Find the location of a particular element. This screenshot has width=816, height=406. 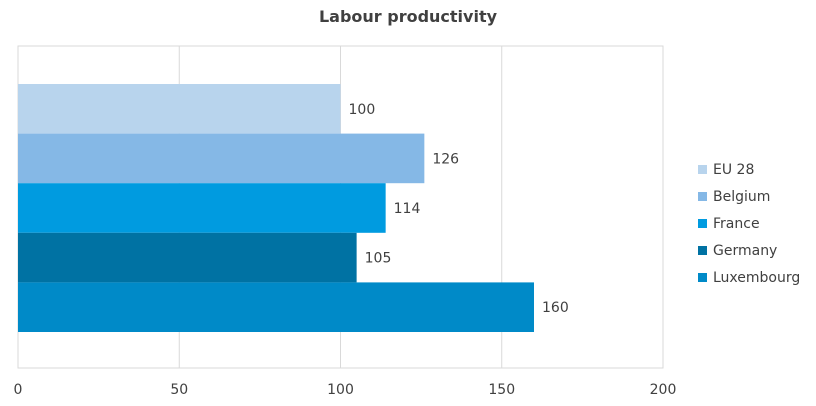

data-label: 114 is located at coordinates (407, 209).